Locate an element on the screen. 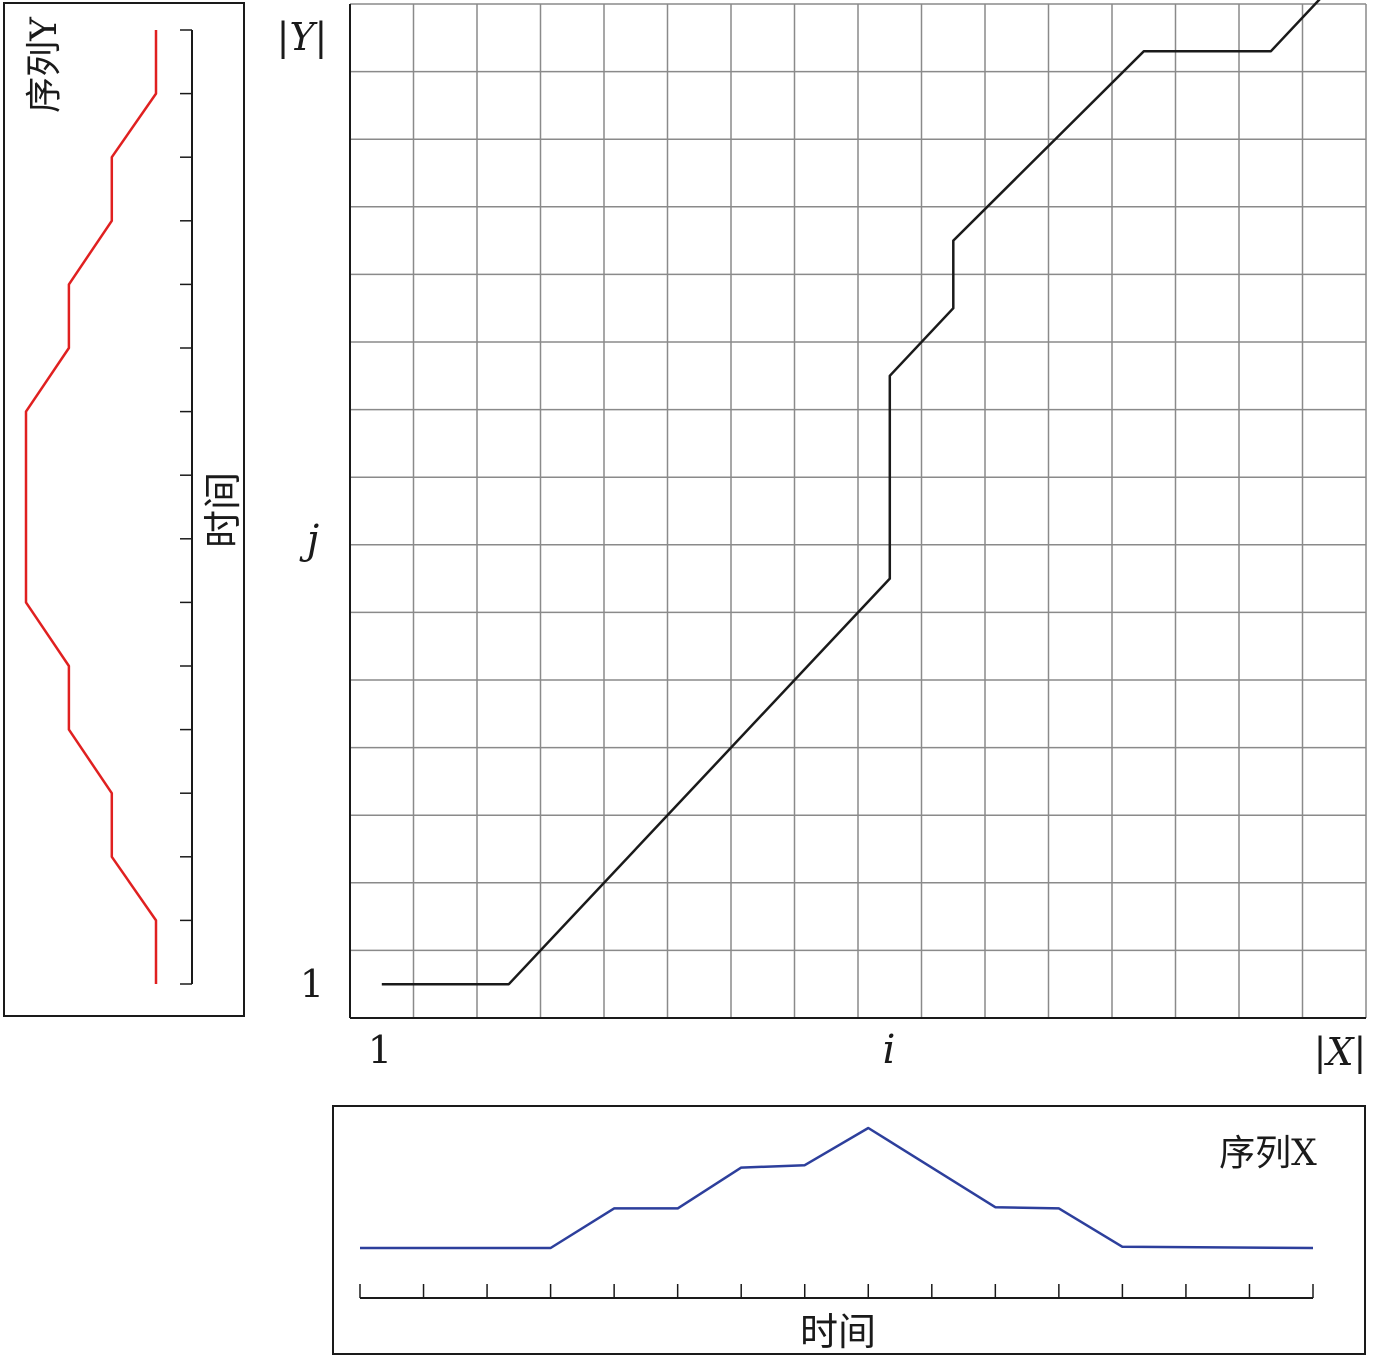  series-y-panel is located at coordinates (124, 509).